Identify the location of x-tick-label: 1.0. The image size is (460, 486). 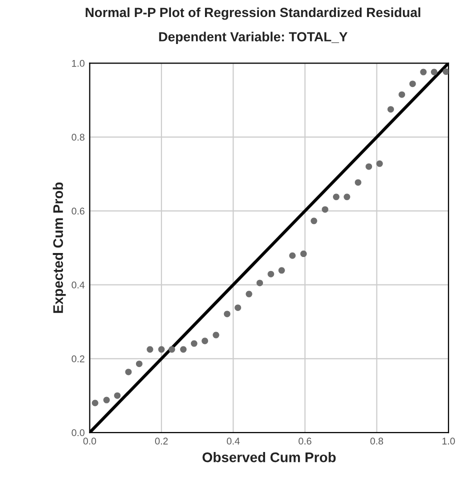
(448, 441).